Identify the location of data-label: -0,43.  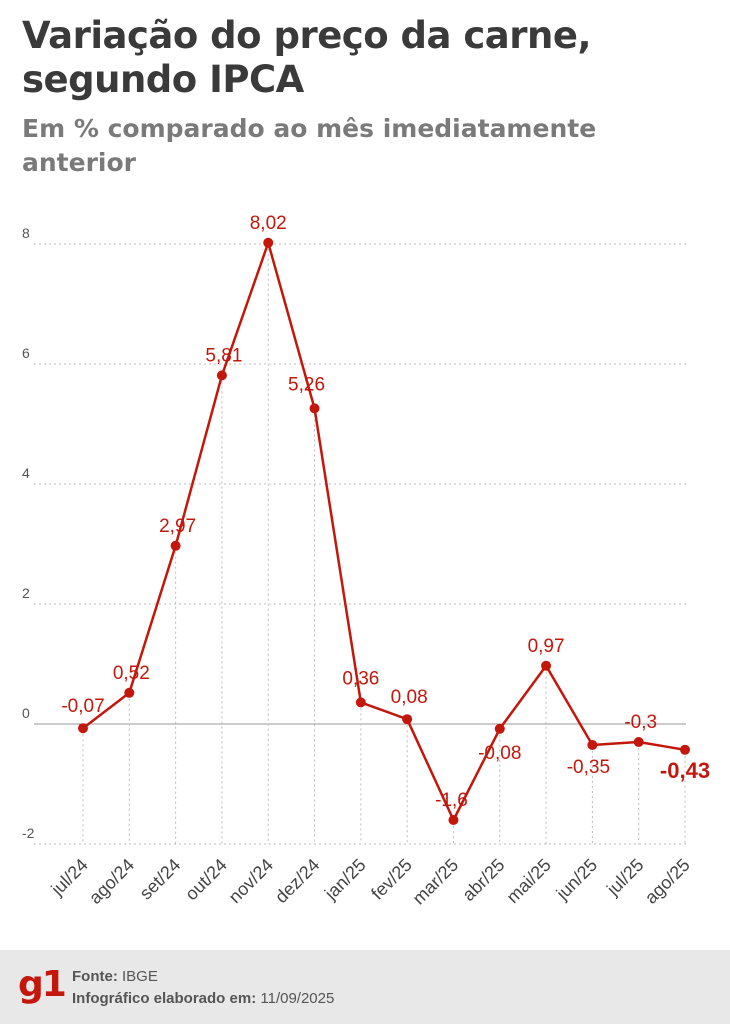
(685, 770).